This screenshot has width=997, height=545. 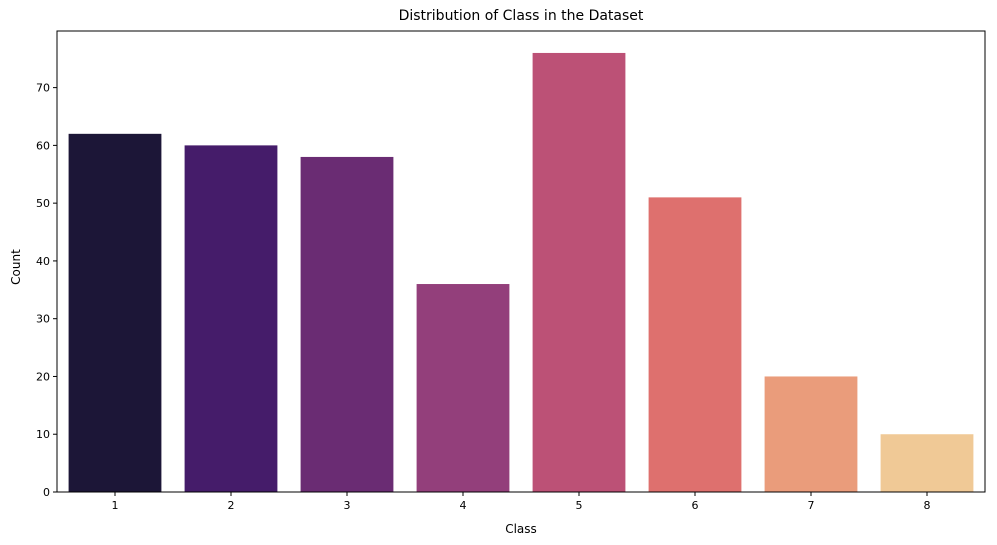 I want to click on y-tick-label: 70, so click(x=43, y=88).